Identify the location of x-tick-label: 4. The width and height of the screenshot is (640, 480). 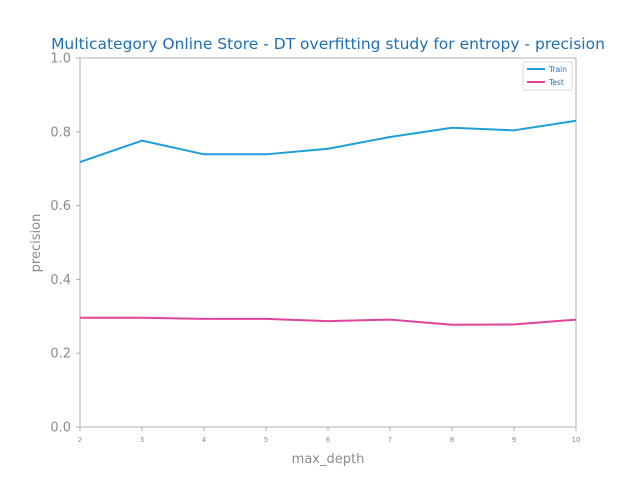
(204, 440).